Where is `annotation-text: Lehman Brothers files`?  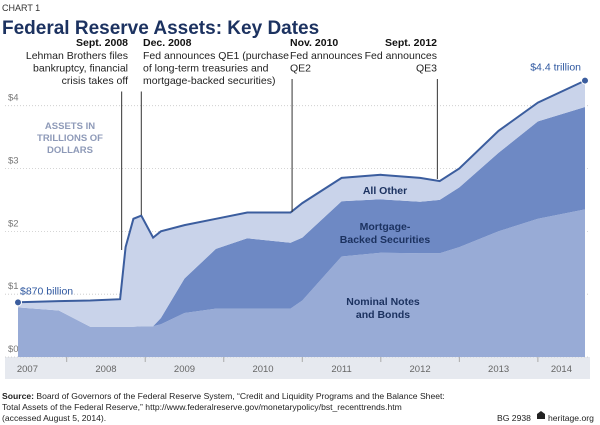 annotation-text: Lehman Brothers files is located at coordinates (77, 56).